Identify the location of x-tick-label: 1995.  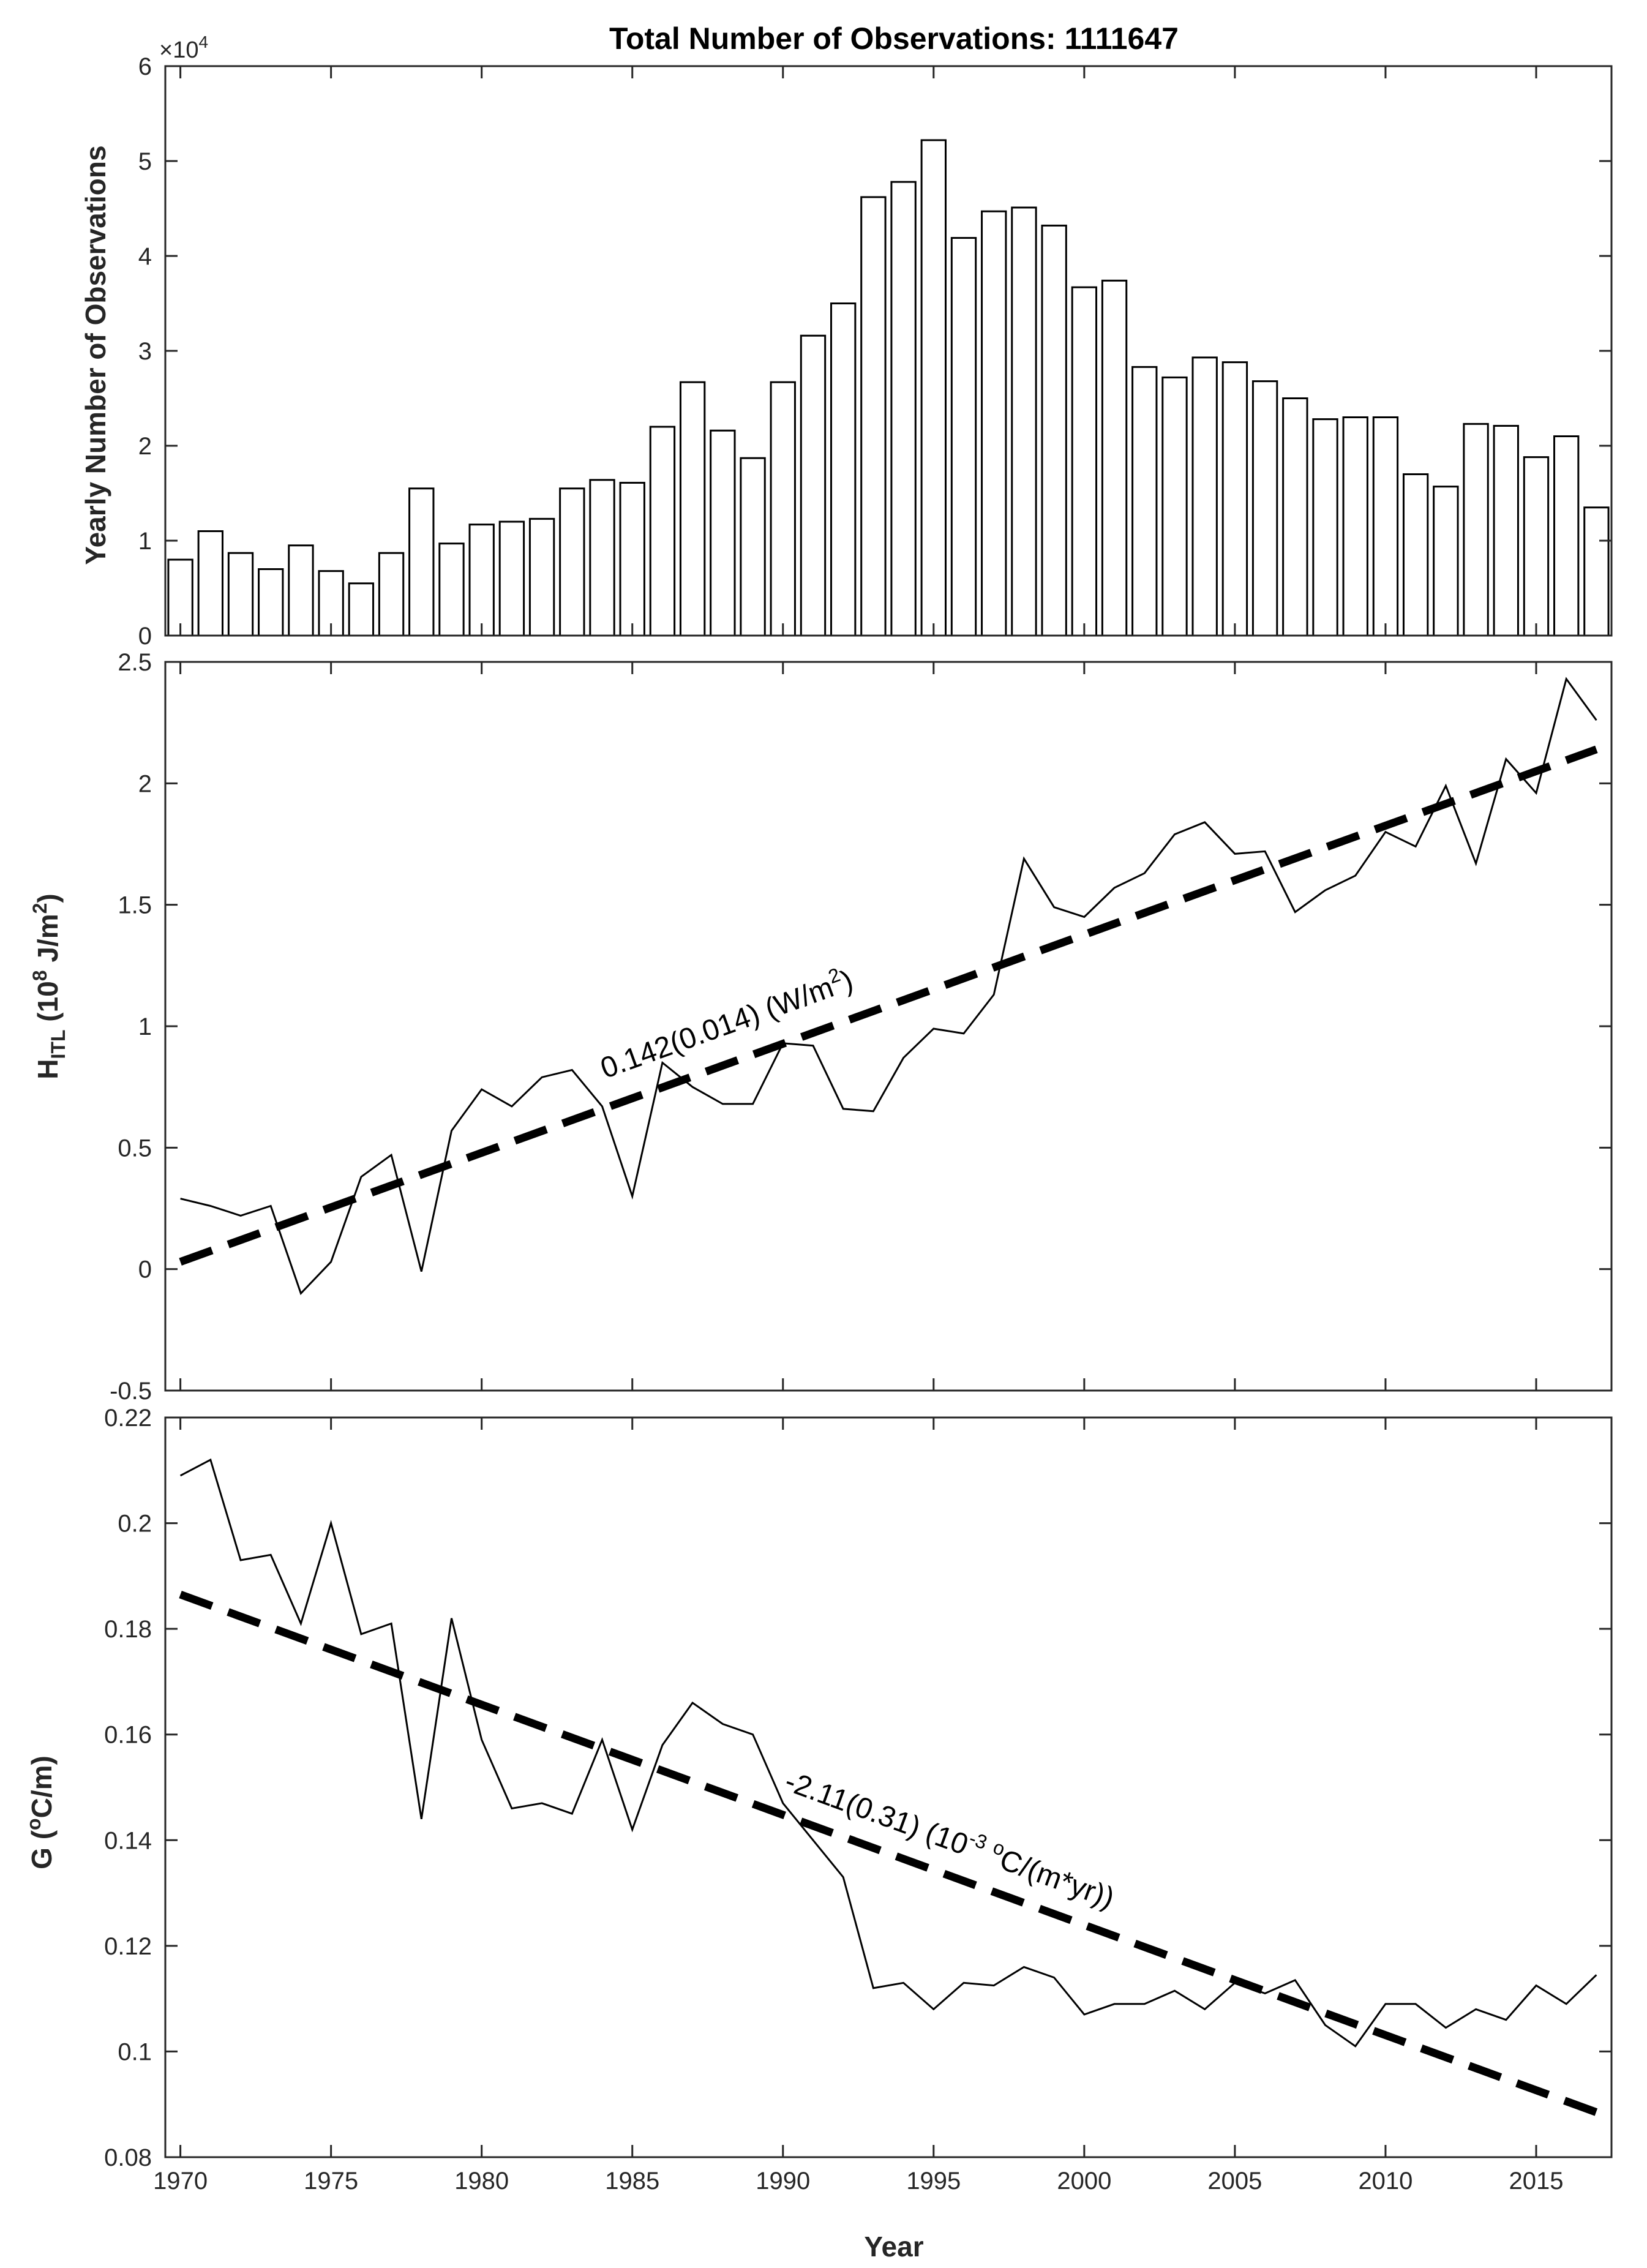
(934, 2181).